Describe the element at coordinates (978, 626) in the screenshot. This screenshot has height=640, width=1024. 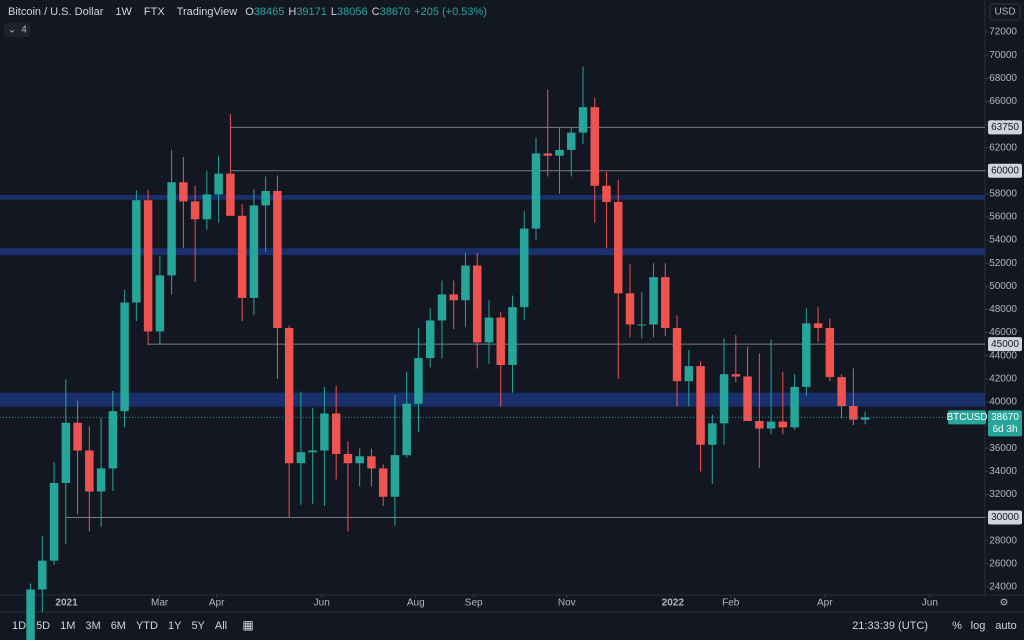
I see `scale-option: log` at that location.